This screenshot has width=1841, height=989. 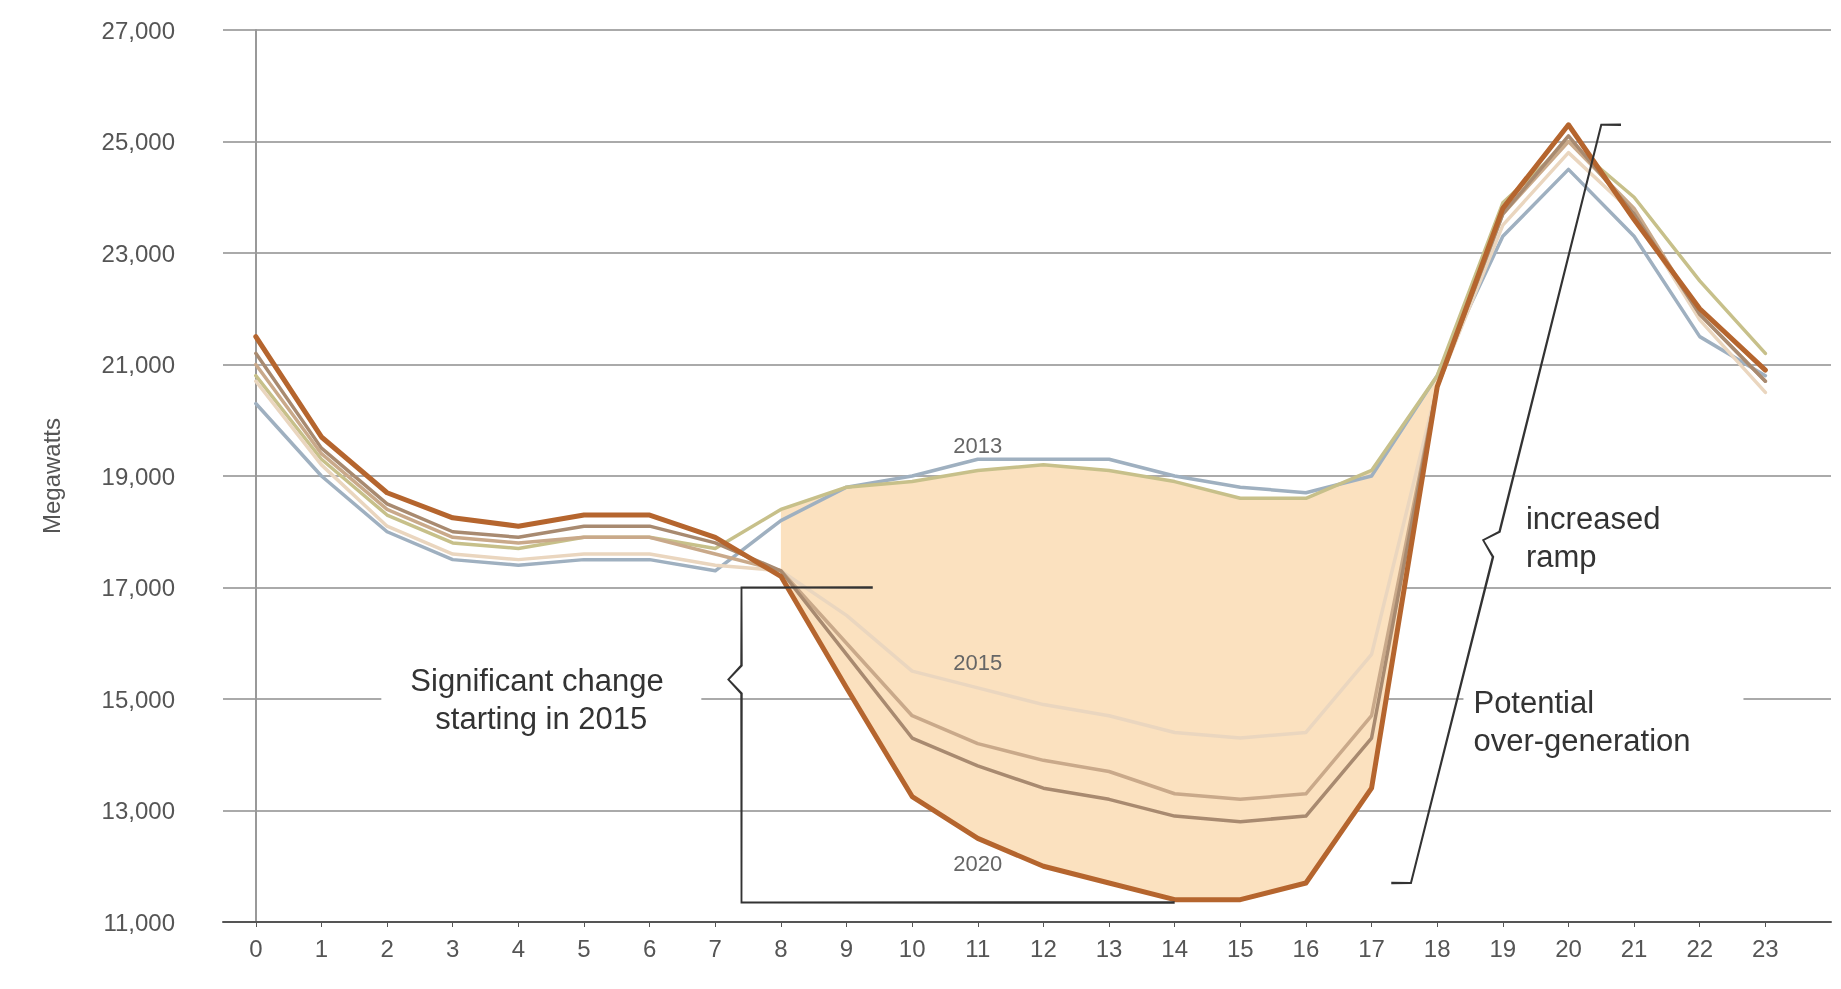 I want to click on x-tick-label: 5, so click(x=584, y=948).